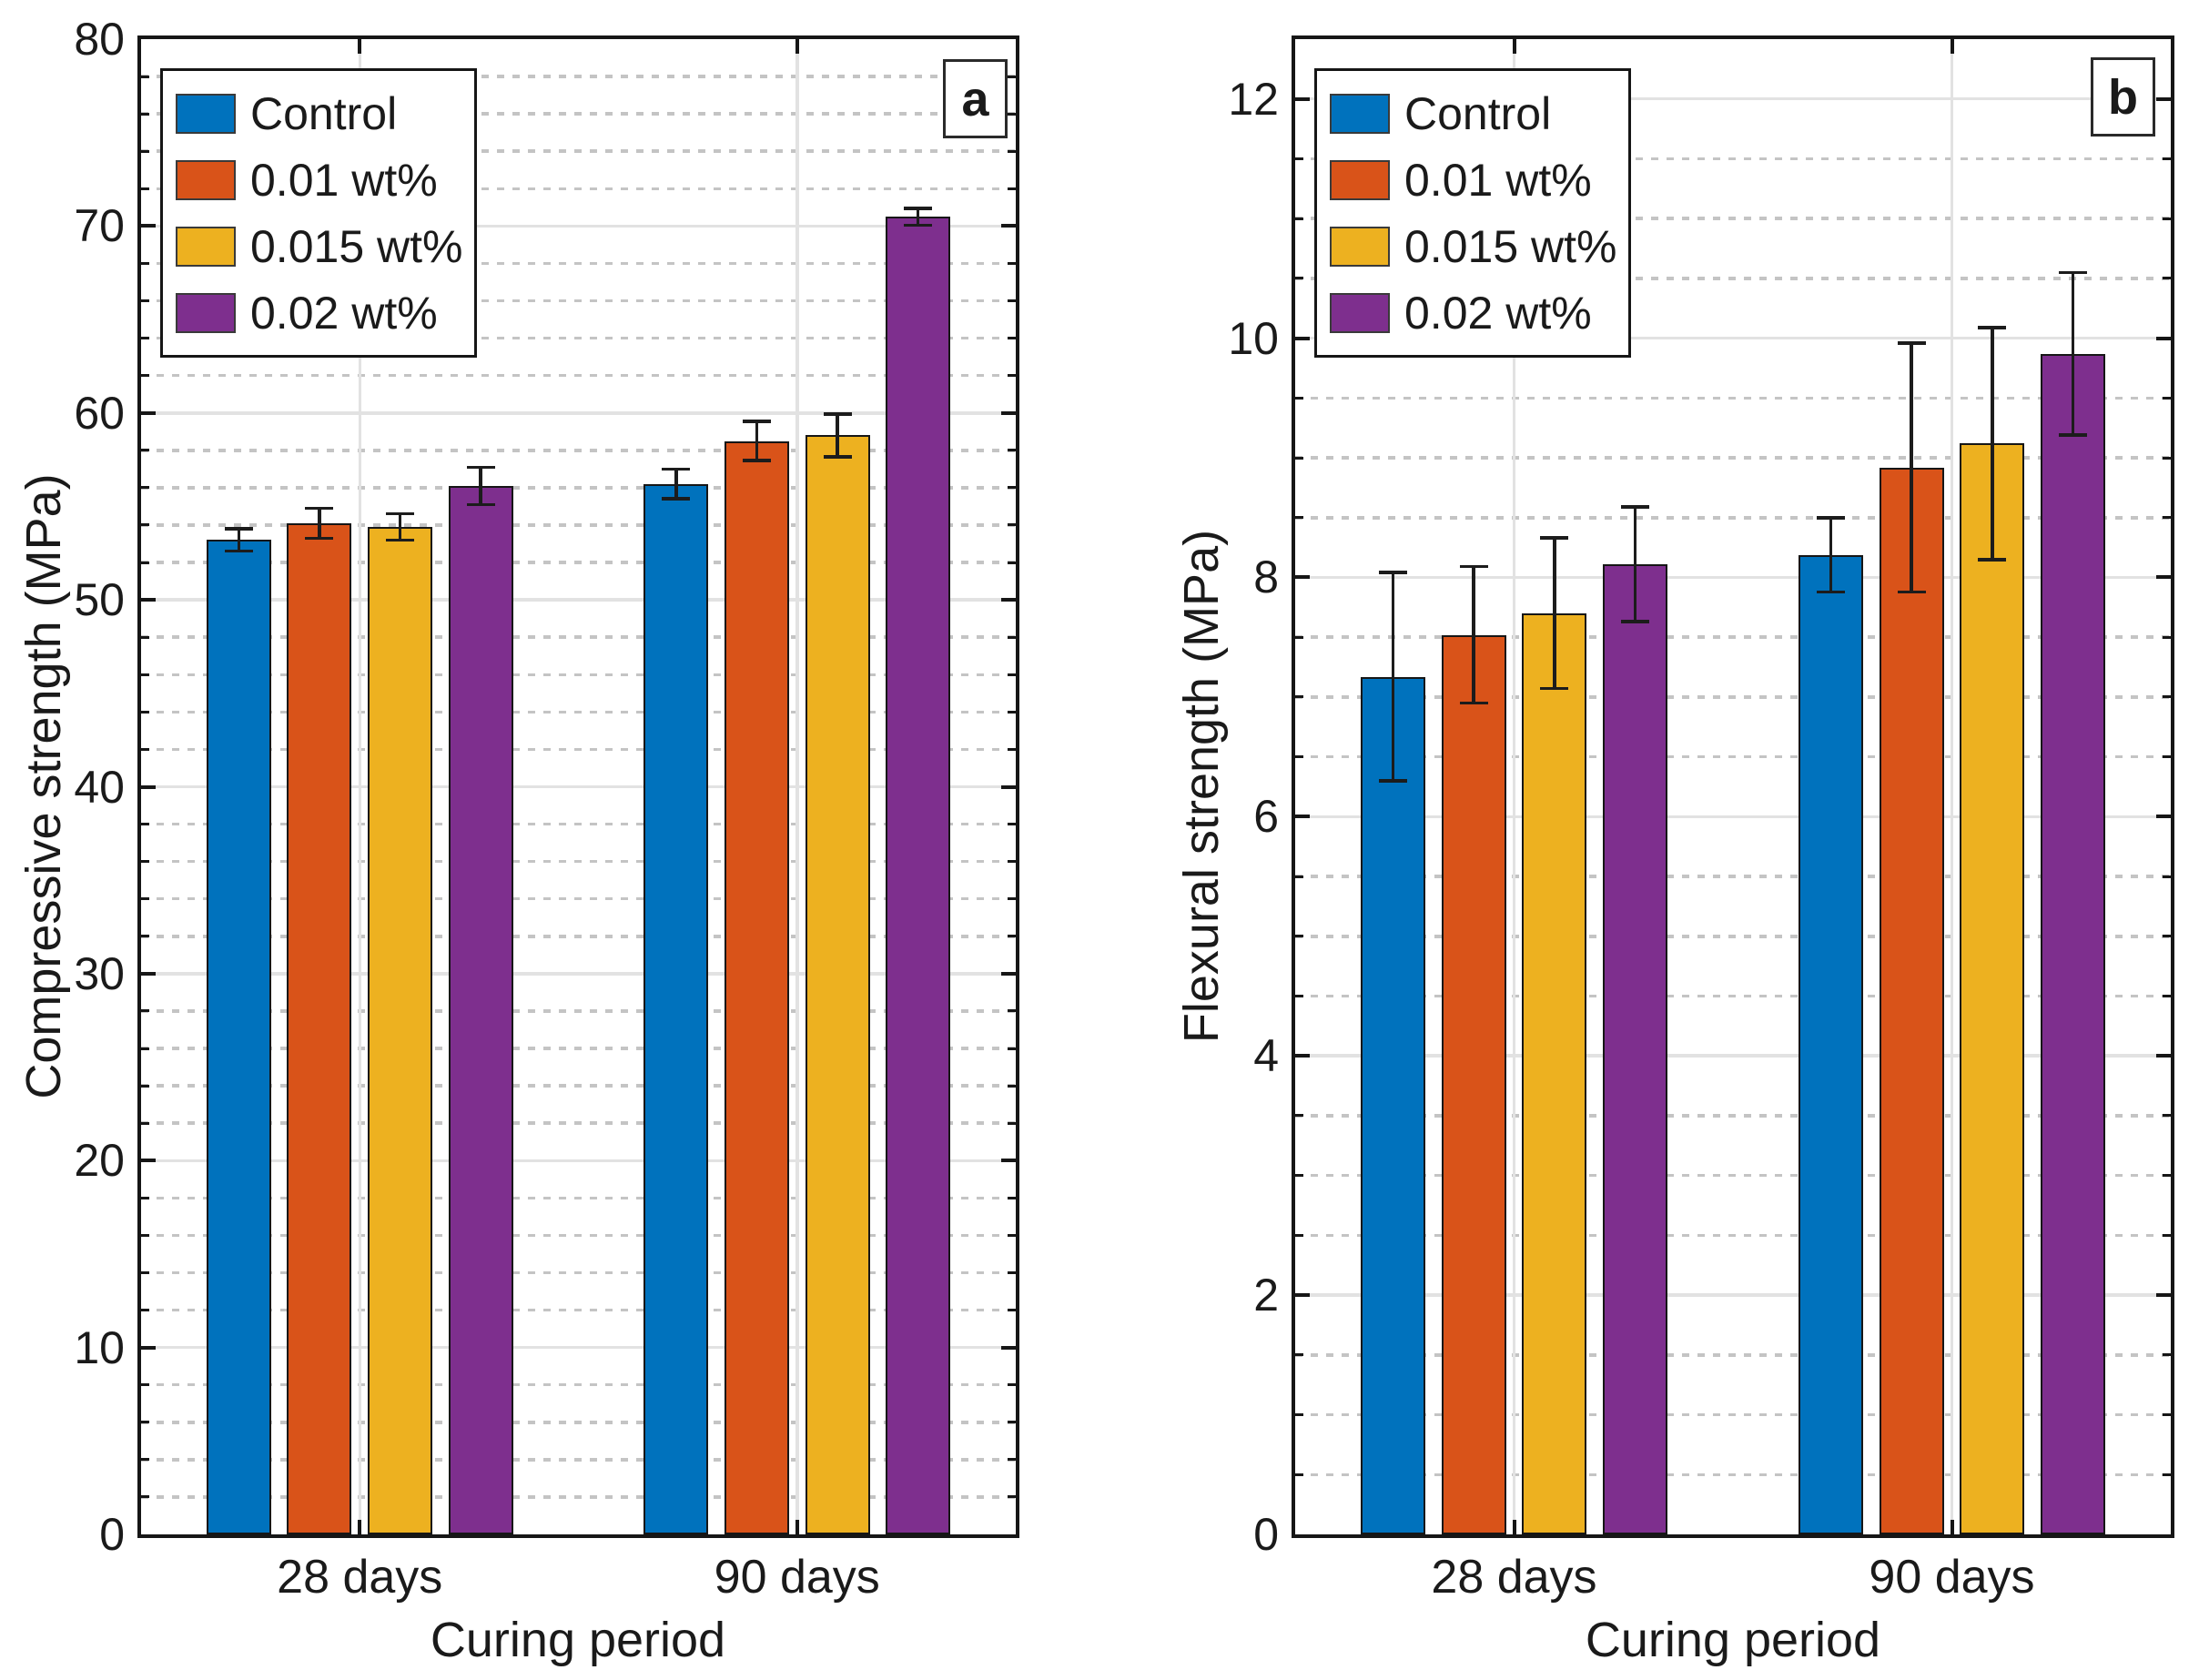 Image resolution: width=2209 pixels, height=1680 pixels. I want to click on legend-item: 0.01 wt%, so click(1473, 180).